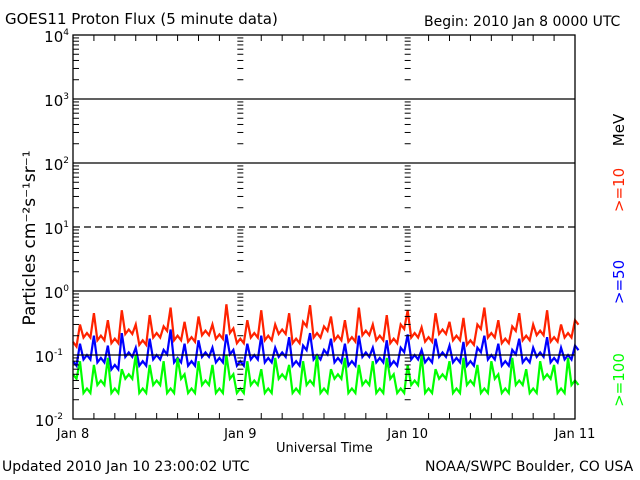 The width and height of the screenshot is (640, 480). Describe the element at coordinates (324, 448) in the screenshot. I see `x-axis-label: Universal Time` at that location.